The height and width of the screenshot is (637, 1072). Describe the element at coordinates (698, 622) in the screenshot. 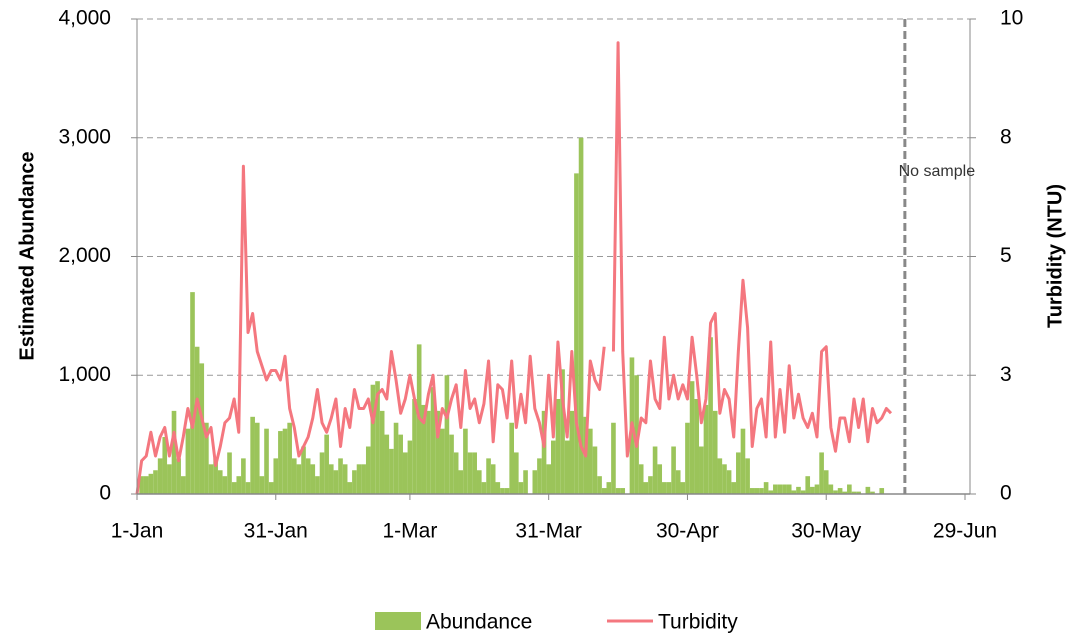

I see `legend-label: Turbidity` at that location.